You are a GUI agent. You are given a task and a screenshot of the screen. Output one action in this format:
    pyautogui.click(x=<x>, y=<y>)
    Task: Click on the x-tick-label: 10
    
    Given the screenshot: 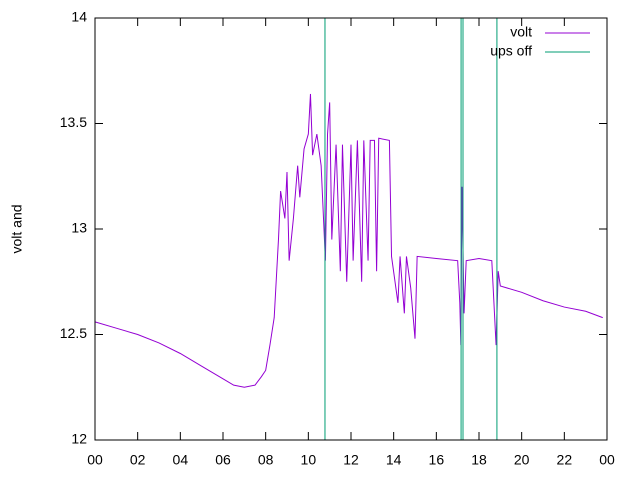 What is the action you would take?
    pyautogui.click(x=309, y=460)
    